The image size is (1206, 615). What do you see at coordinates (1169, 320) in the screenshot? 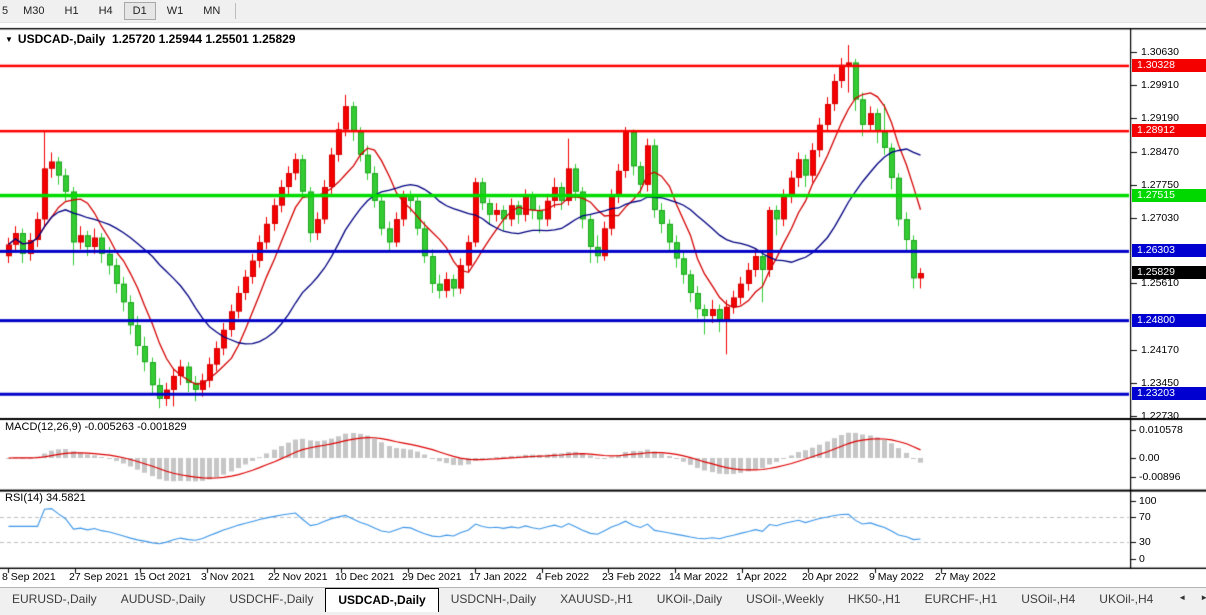
I see `level-price-badge: 1.24800` at bounding box center [1169, 320].